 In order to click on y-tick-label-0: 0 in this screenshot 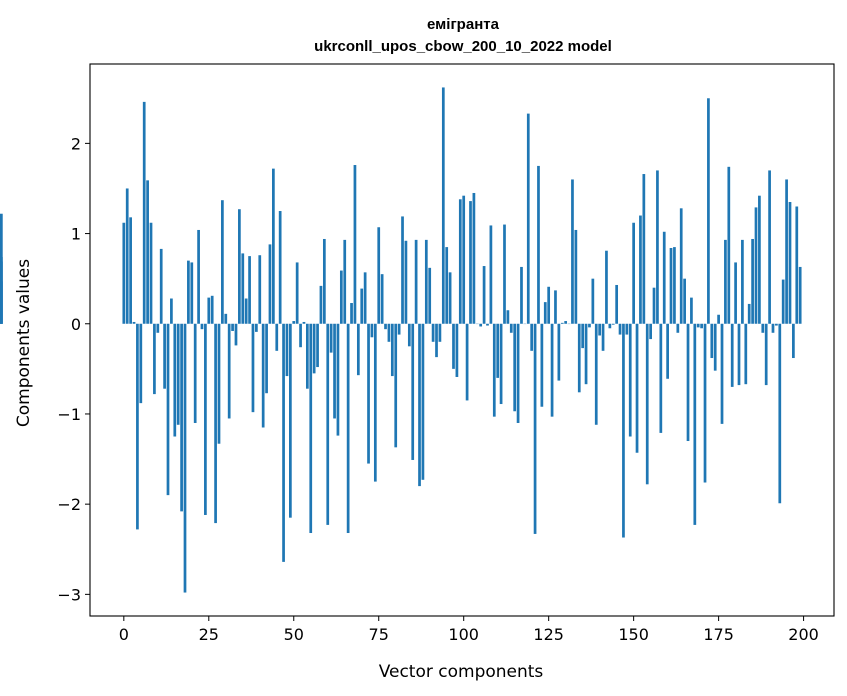, I will do `click(76, 324)`.